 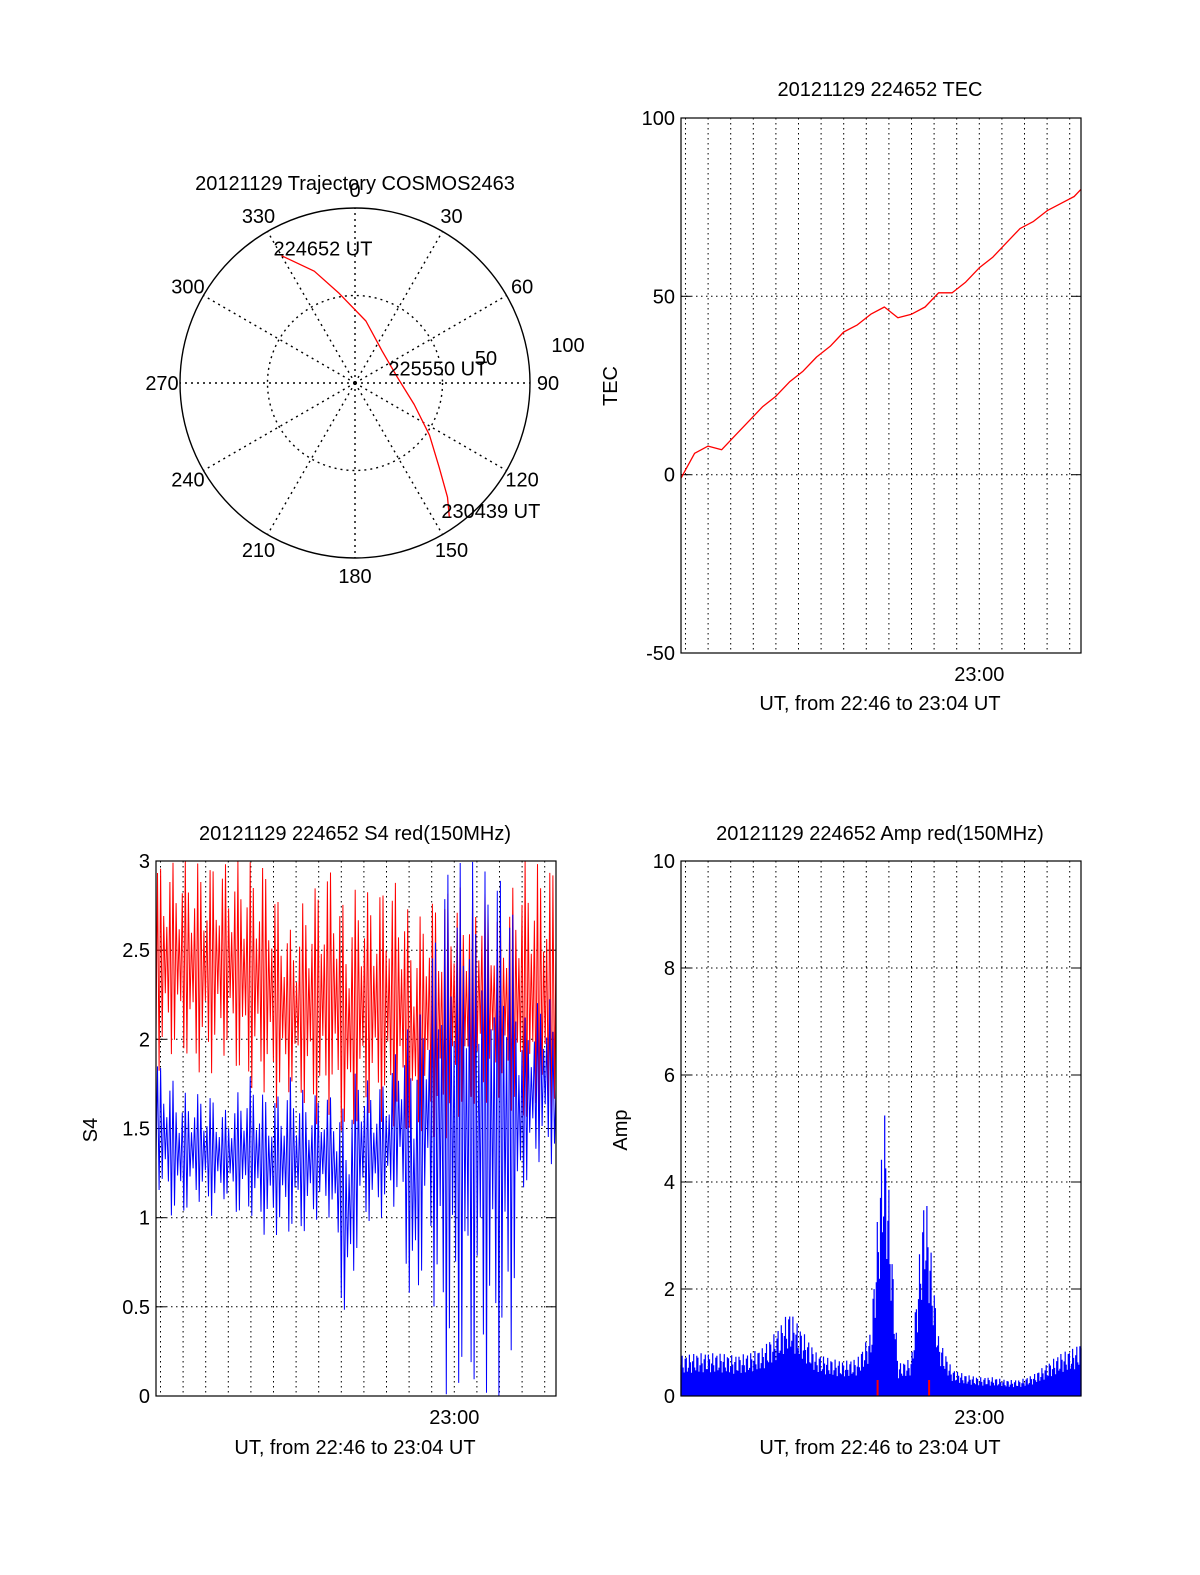 I want to click on trajectory-time-label: 224652 UT, so click(x=323, y=250).